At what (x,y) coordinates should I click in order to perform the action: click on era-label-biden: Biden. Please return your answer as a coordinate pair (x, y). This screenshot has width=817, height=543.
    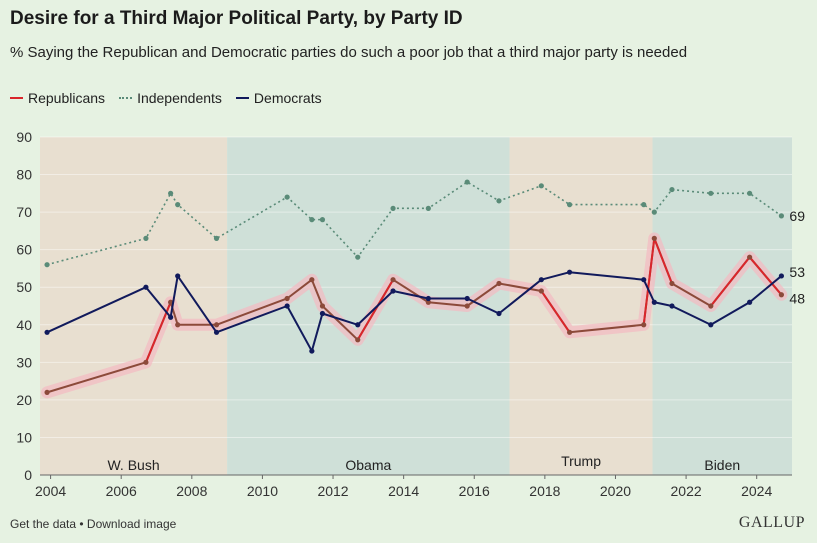
    Looking at the image, I should click on (722, 465).